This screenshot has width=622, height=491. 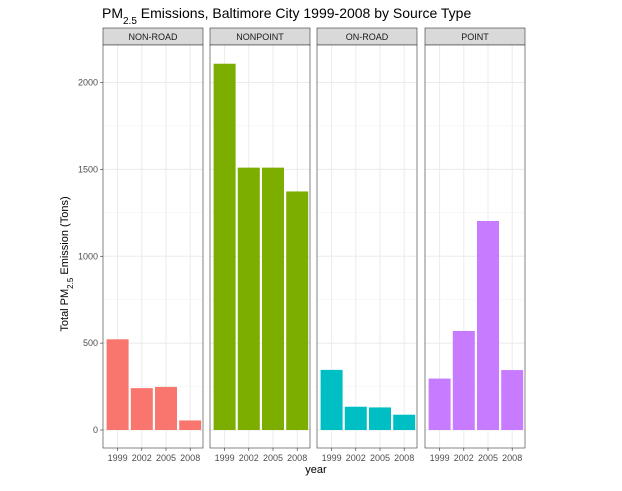 What do you see at coordinates (88, 169) in the screenshot?
I see `y-tick-label: 1500` at bounding box center [88, 169].